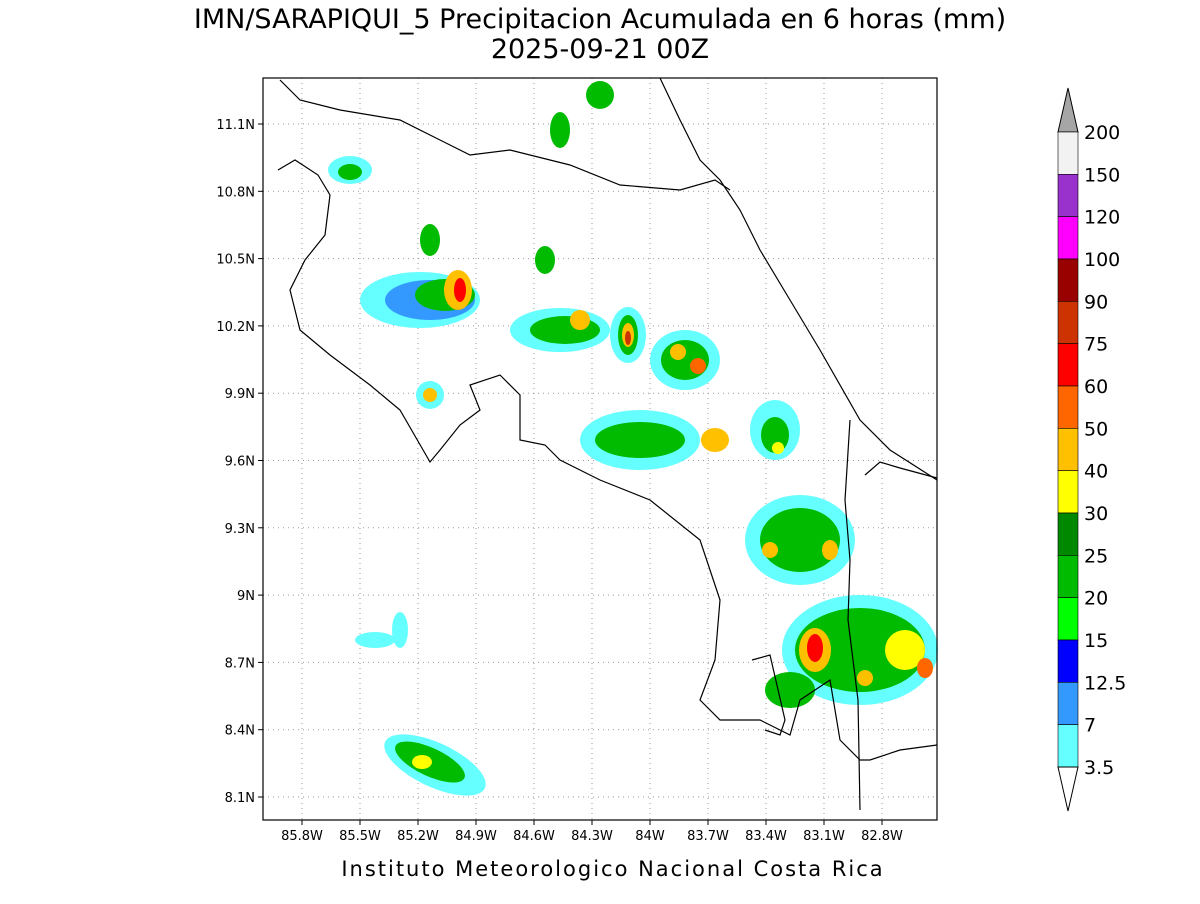 The image size is (1200, 904). Describe the element at coordinates (1068, 110) in the screenshot. I see `colorbar-over` at that location.